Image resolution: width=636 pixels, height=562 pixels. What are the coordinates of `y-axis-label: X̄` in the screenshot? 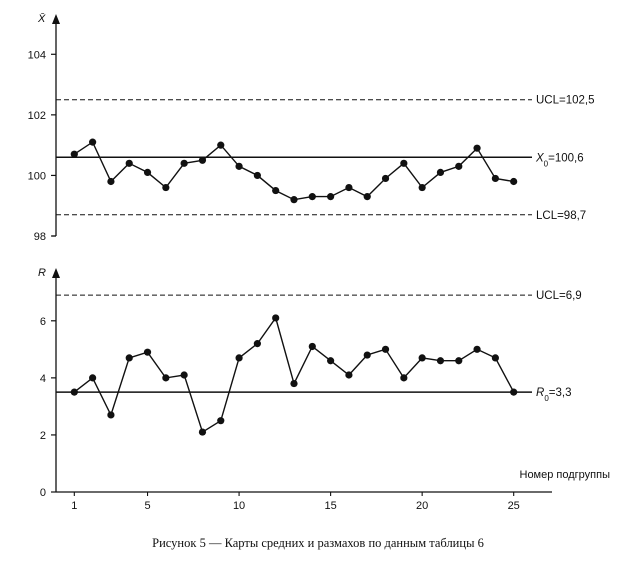 It's located at (41, 18).